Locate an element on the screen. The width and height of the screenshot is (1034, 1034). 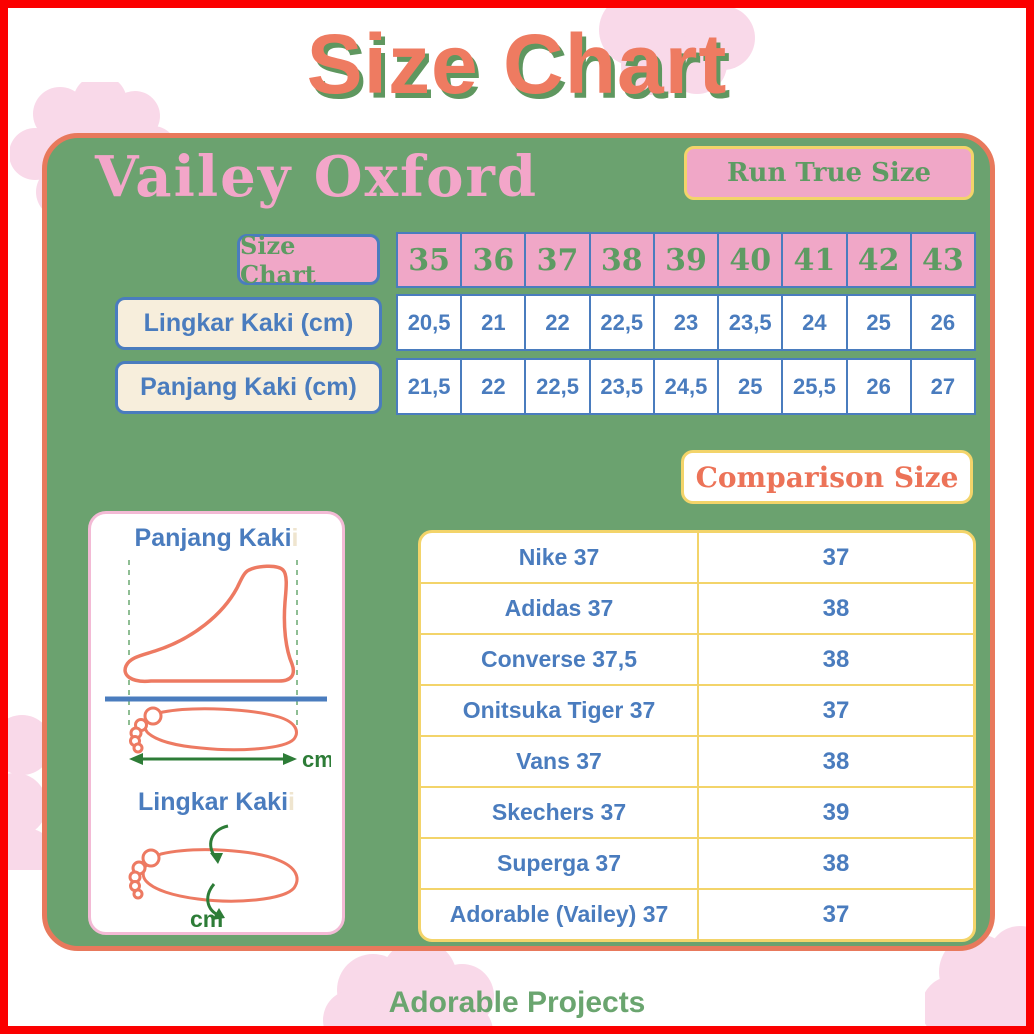
length-cell: 22,5 is located at coordinates (558, 386).